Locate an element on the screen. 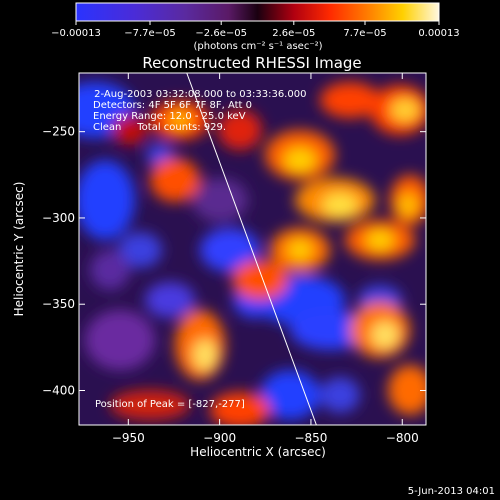 The height and width of the screenshot is (500, 500). colorbar-tick-label: 7.7e−05 is located at coordinates (364, 33).